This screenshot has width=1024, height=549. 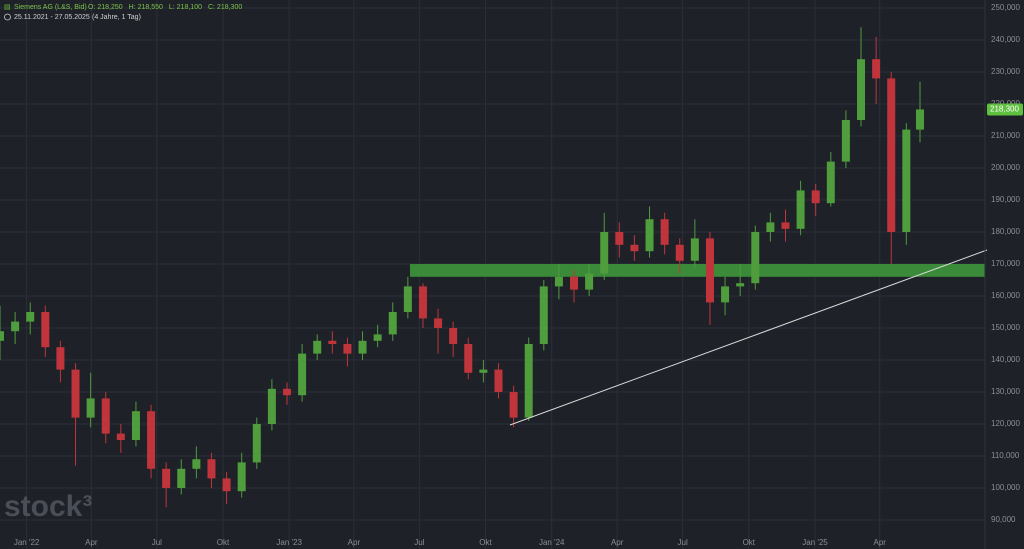 I want to click on y-tick-label: 170,000, so click(x=1005, y=263).